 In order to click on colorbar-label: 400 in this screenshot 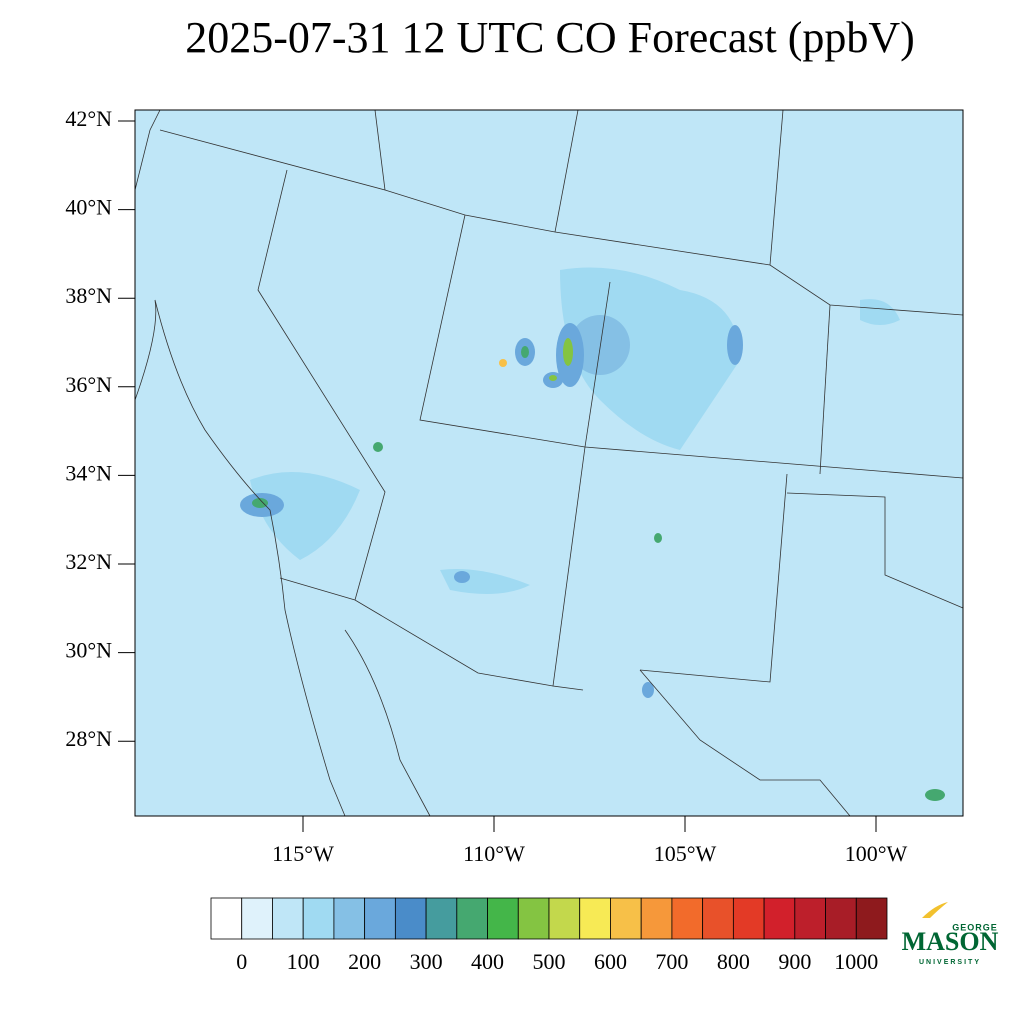, I will do `click(487, 961)`.